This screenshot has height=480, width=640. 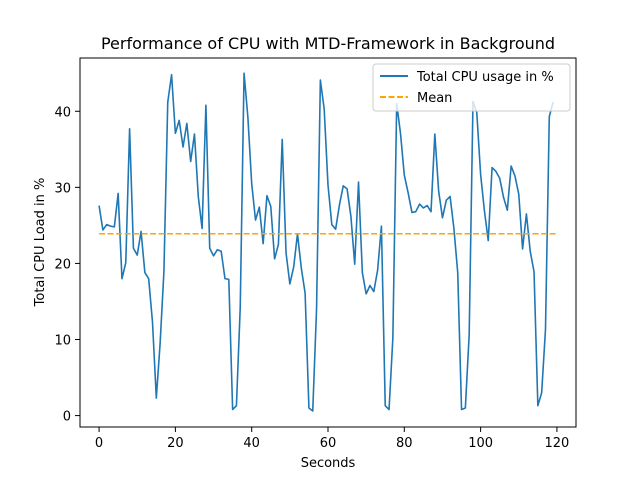 I want to click on legend-label-cpu-usage: Total CPU usage in %, so click(x=485, y=77).